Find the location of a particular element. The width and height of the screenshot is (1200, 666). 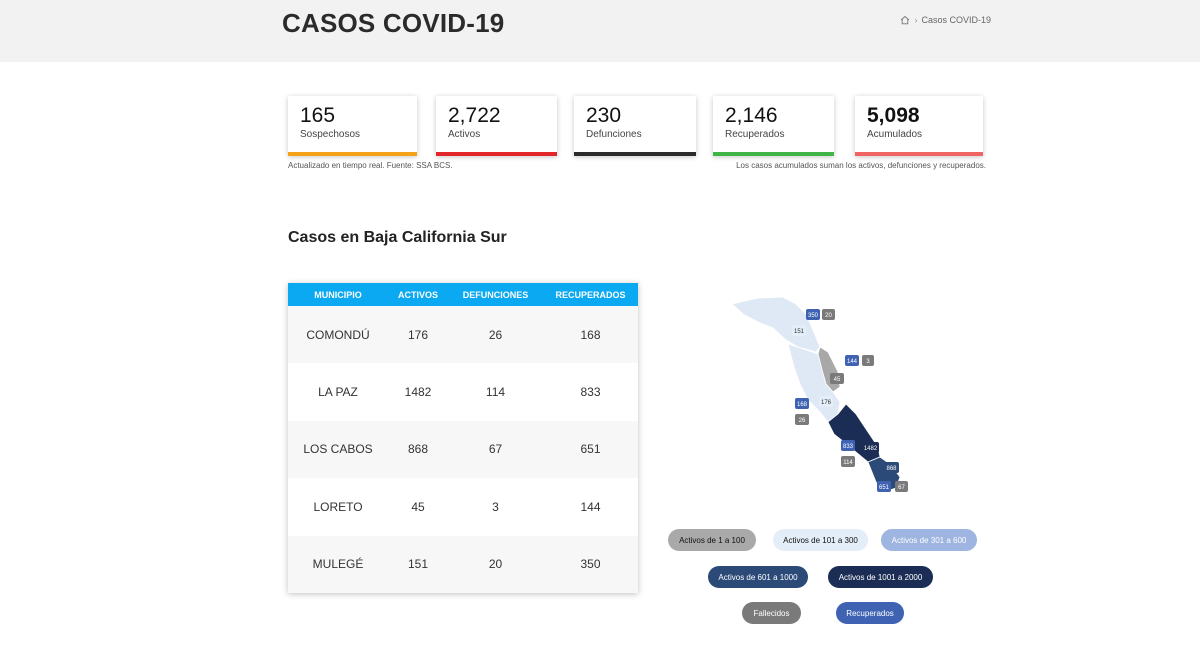

card-label: Recuperados is located at coordinates (755, 134).